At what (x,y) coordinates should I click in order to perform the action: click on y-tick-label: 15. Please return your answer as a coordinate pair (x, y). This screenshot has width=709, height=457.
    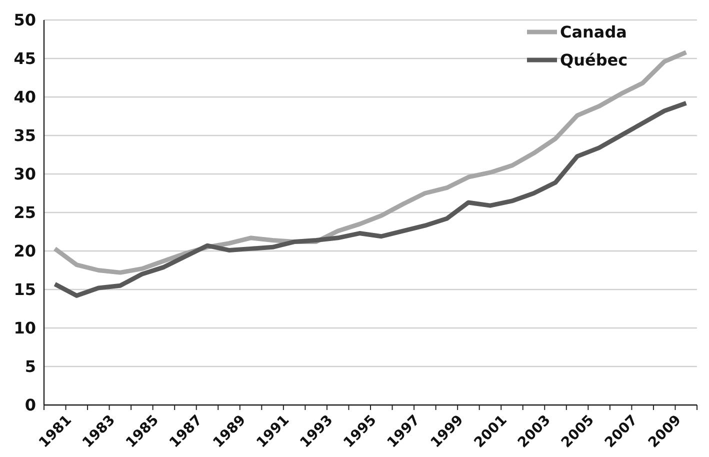
    Looking at the image, I should click on (25, 290).